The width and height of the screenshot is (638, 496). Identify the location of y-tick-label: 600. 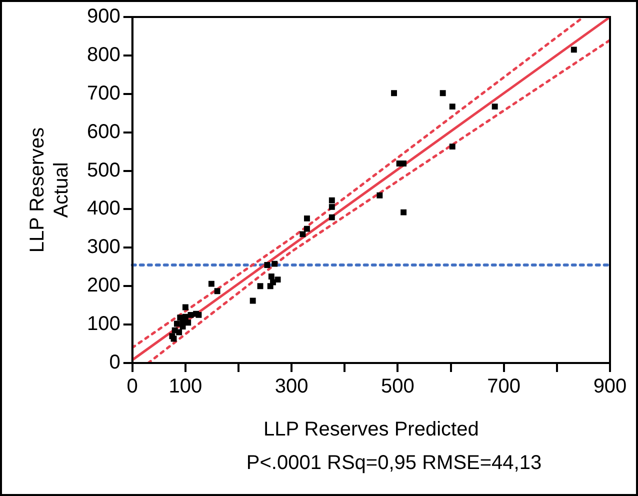
(103, 131).